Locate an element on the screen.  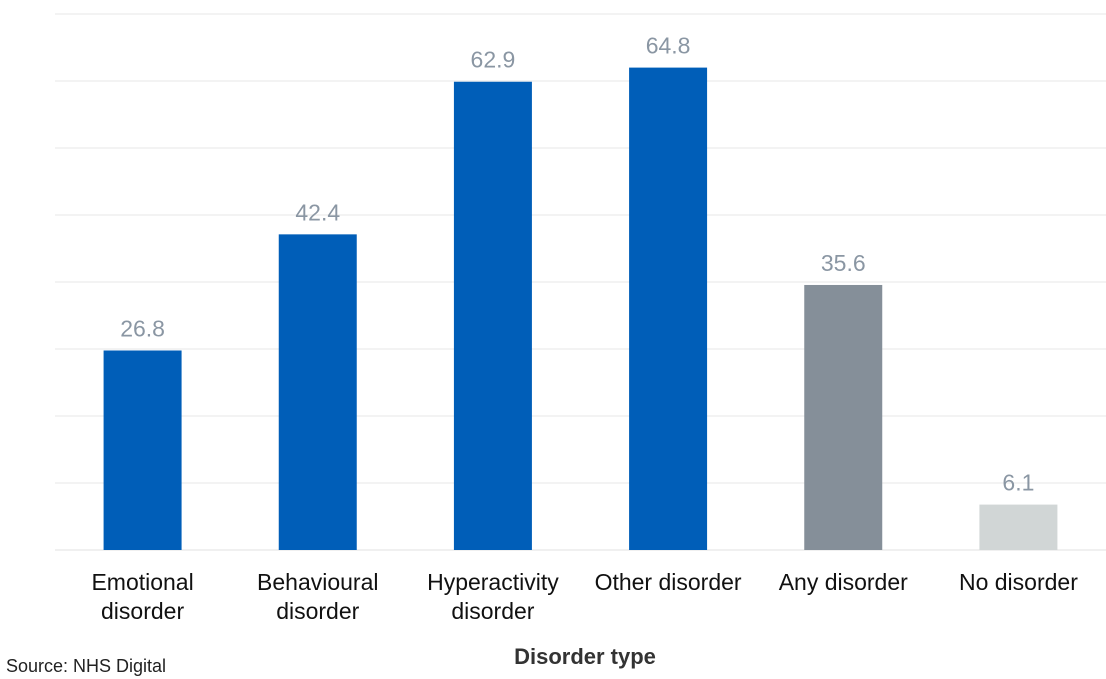
value-label: 64.8 is located at coordinates (668, 46).